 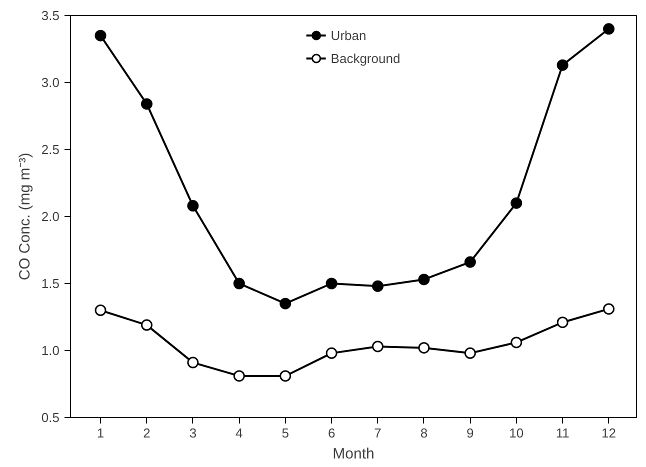 I want to click on y-tick-label: 1.5, so click(x=50, y=283).